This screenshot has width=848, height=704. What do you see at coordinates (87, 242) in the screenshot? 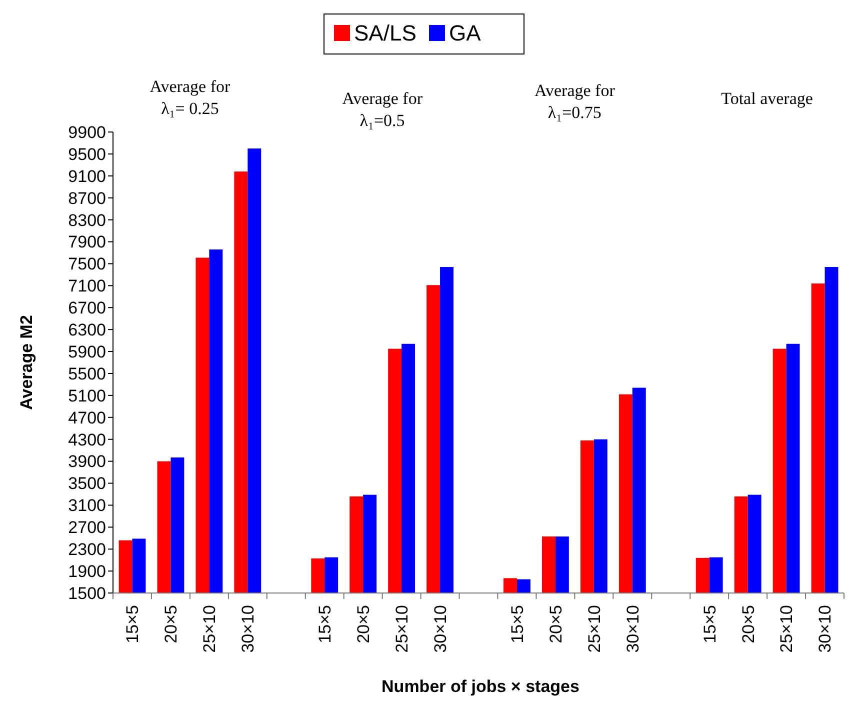
I see `y-tick-label: 7900` at bounding box center [87, 242].